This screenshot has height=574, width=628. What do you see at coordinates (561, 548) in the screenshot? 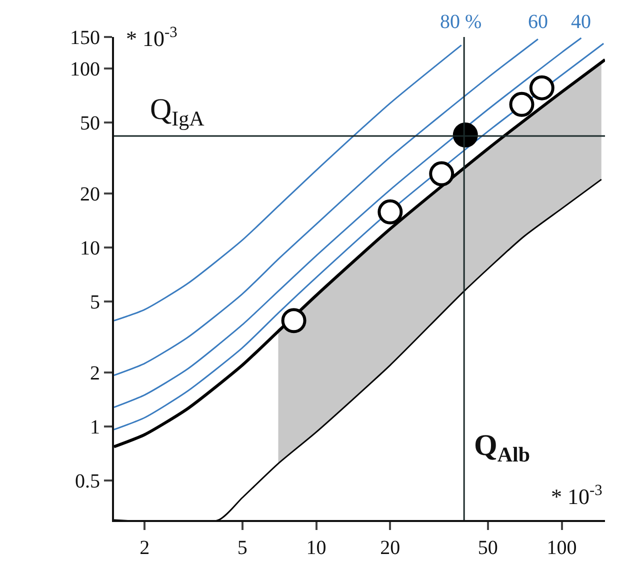
I see `x-tick-label: 100` at bounding box center [561, 548].